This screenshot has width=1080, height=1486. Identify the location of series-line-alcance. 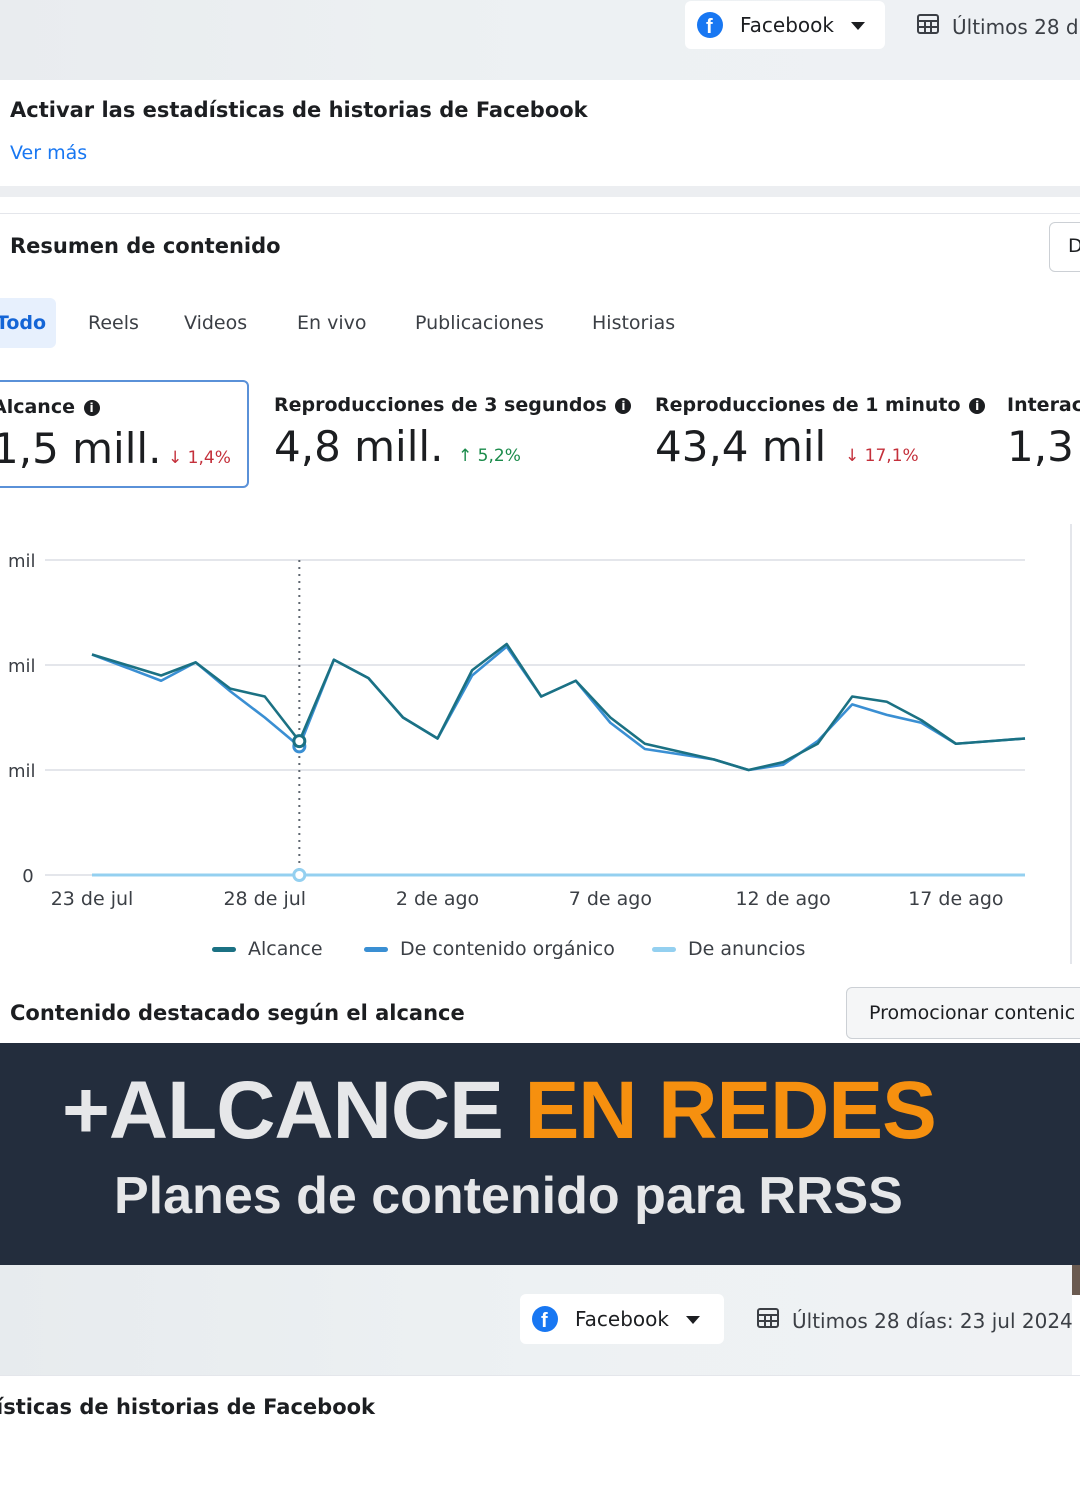
(558, 707).